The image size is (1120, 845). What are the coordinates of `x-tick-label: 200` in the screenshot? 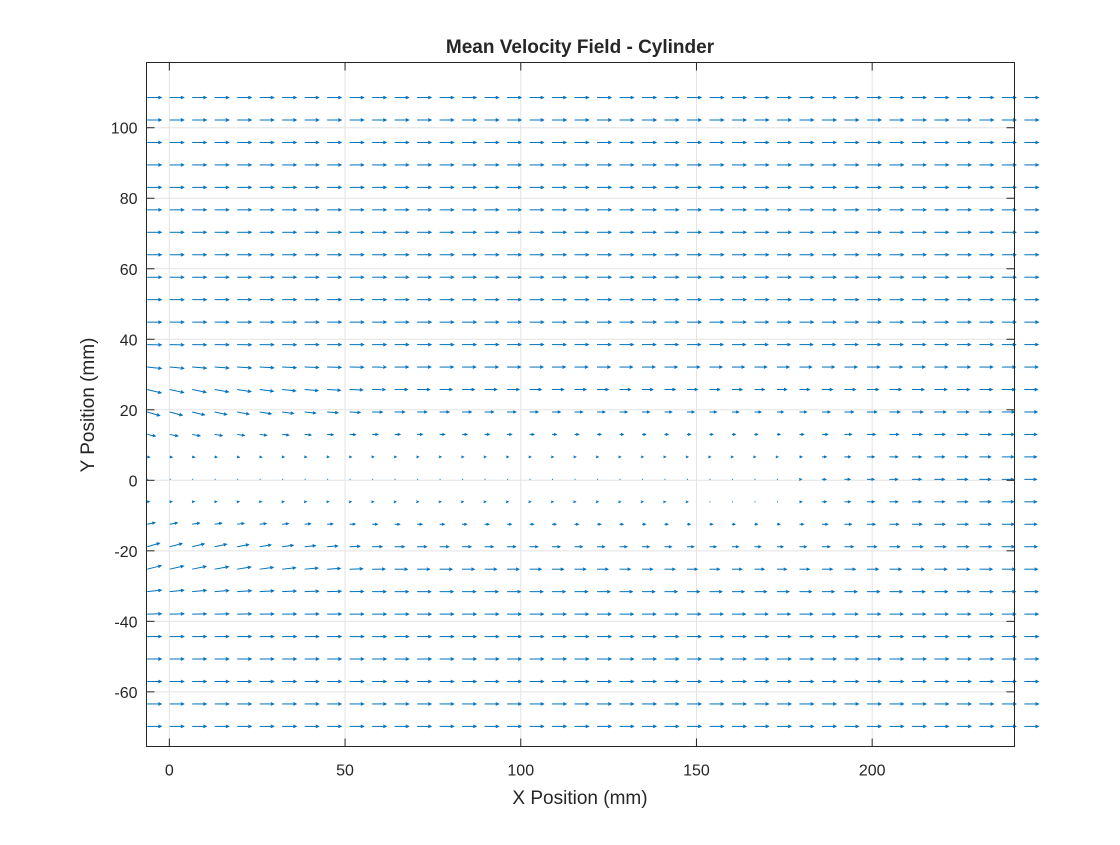 It's located at (872, 771).